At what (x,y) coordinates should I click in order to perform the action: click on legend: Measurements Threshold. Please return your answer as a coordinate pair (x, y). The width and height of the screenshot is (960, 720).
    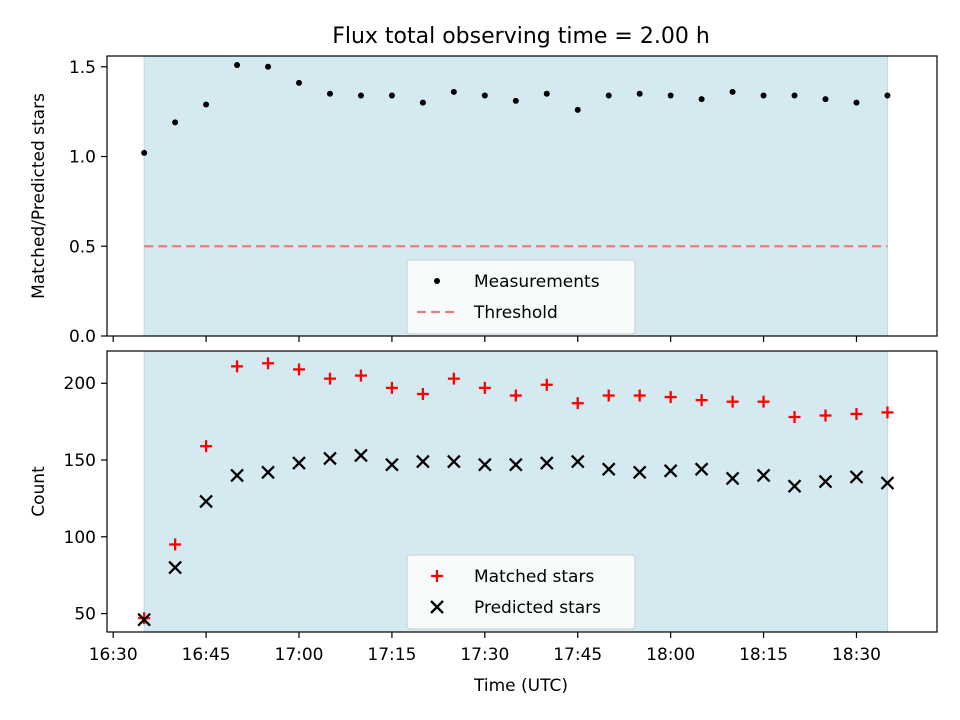
    Looking at the image, I should click on (521, 297).